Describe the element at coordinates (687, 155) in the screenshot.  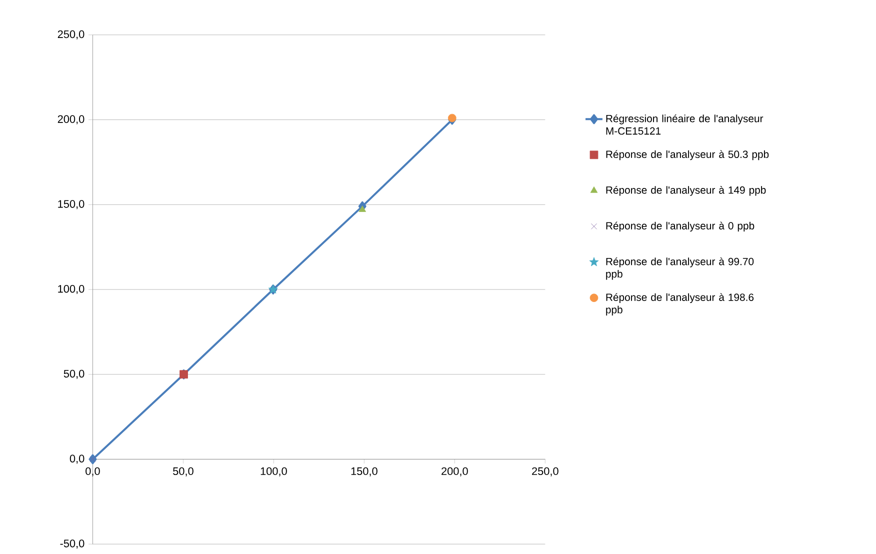
I see `legend-label: Réponse de l'analyseur à 50.3 ppb` at that location.